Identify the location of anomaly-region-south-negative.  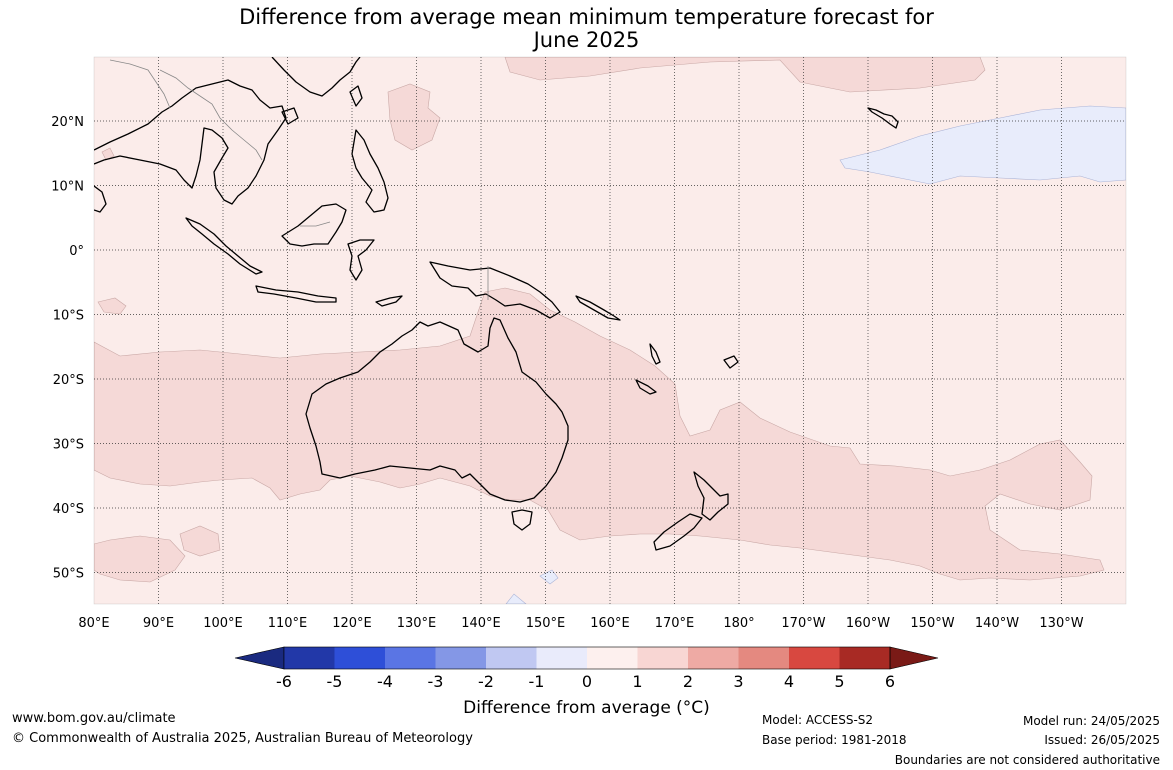
(549, 577).